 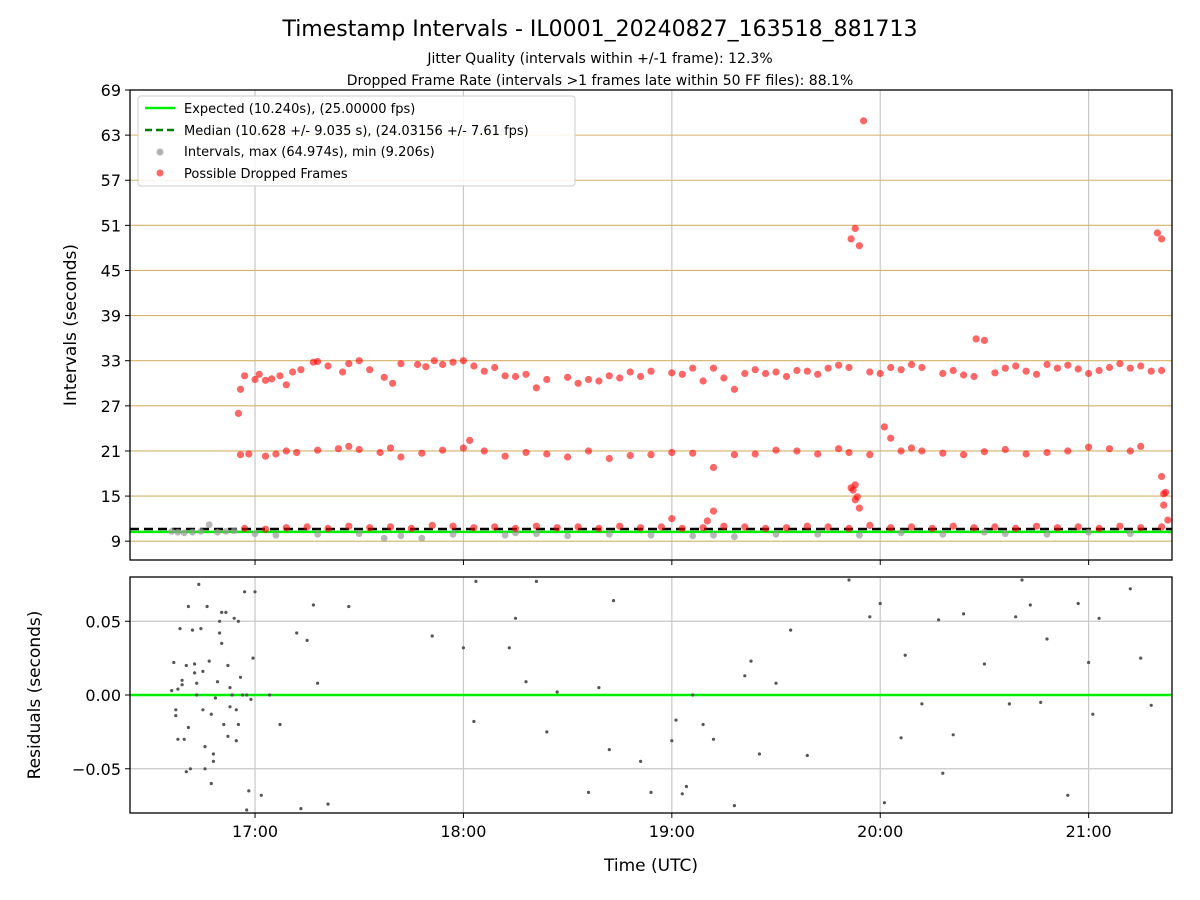 What do you see at coordinates (111, 90) in the screenshot?
I see `intervals-y-tick-label: 69` at bounding box center [111, 90].